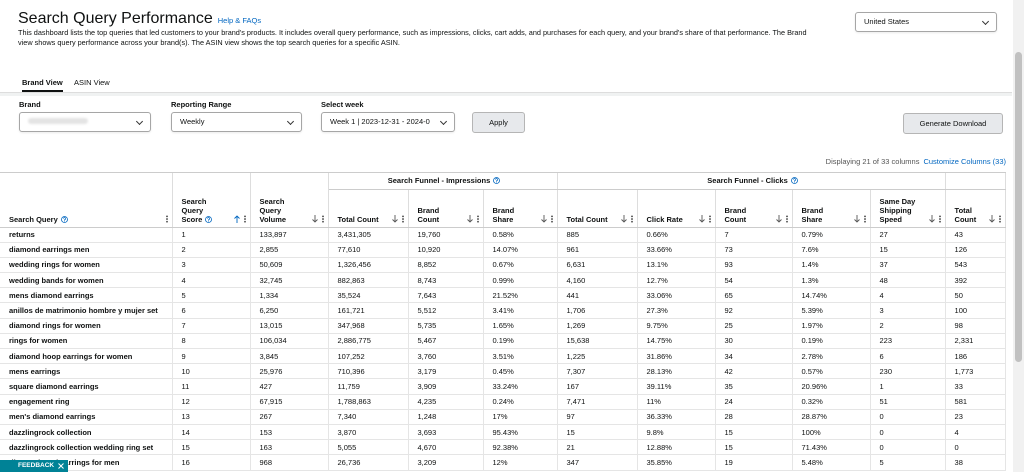 This screenshot has height=472, width=1024. I want to click on value-cell: 93, so click(754, 265).